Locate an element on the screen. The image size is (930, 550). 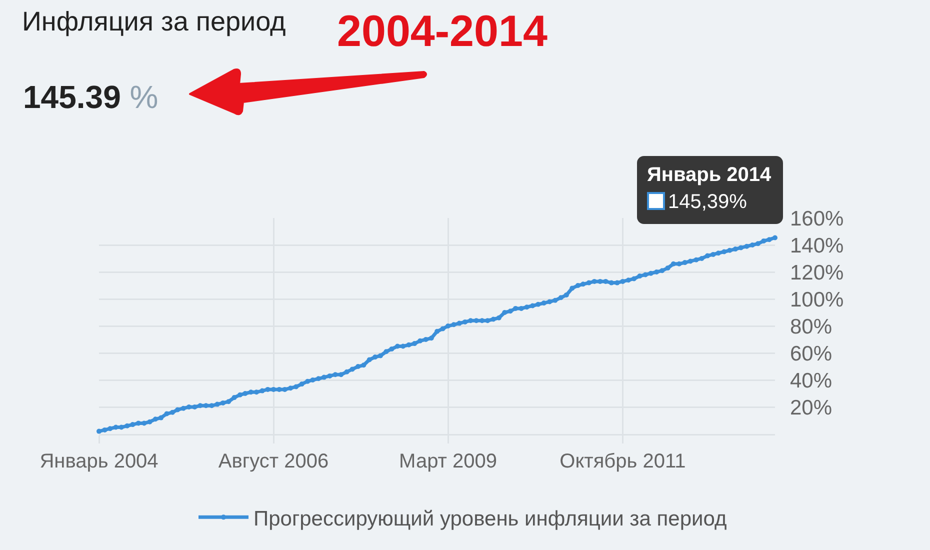
y-tick-label: 40% is located at coordinates (811, 380).